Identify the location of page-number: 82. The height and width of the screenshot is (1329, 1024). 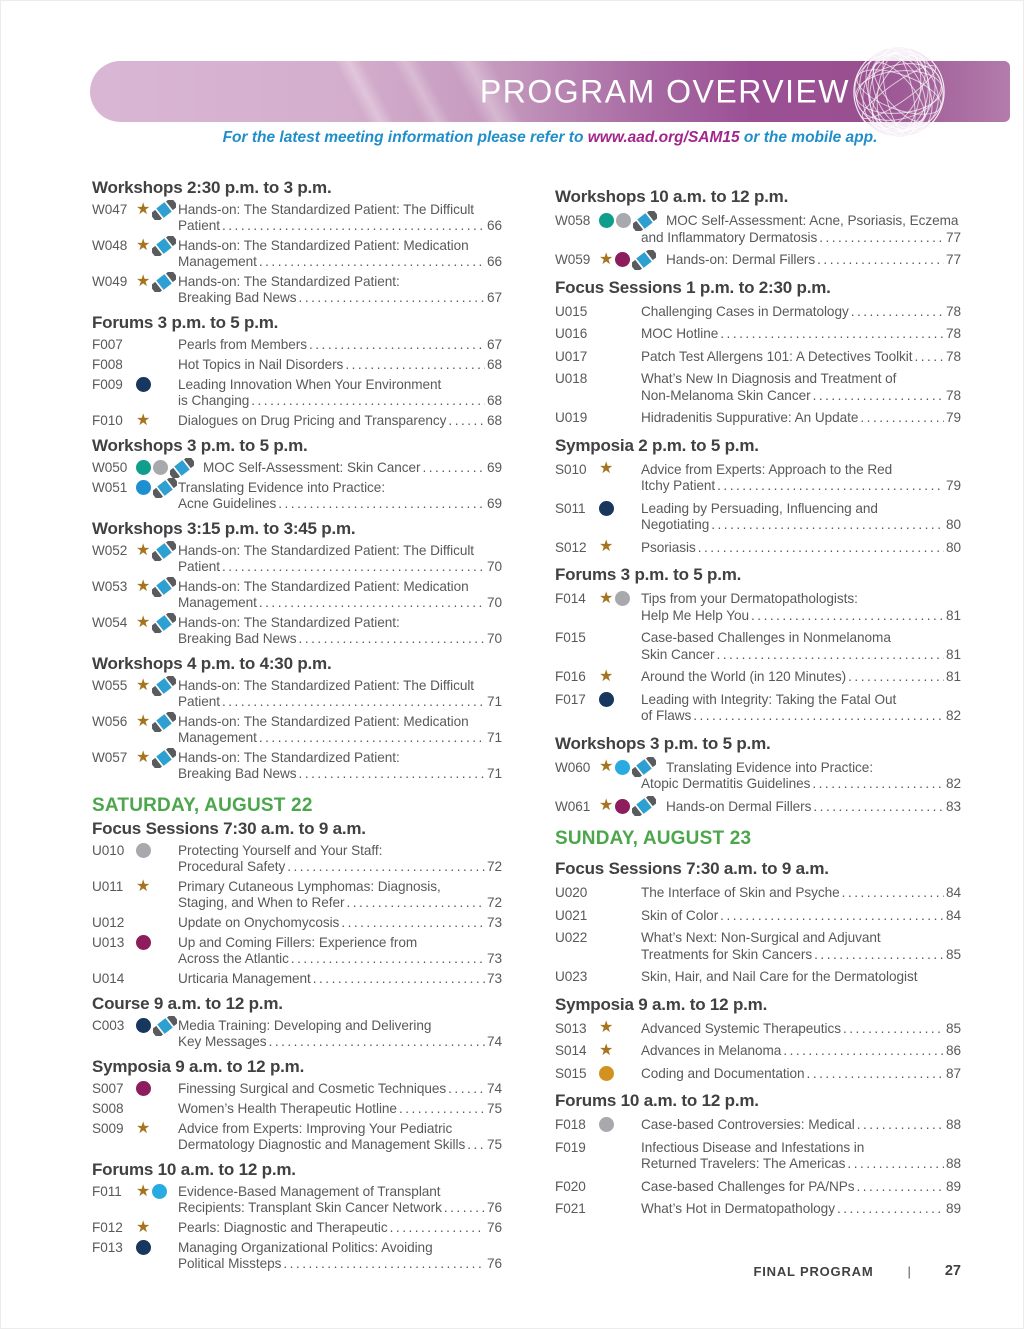
(953, 715).